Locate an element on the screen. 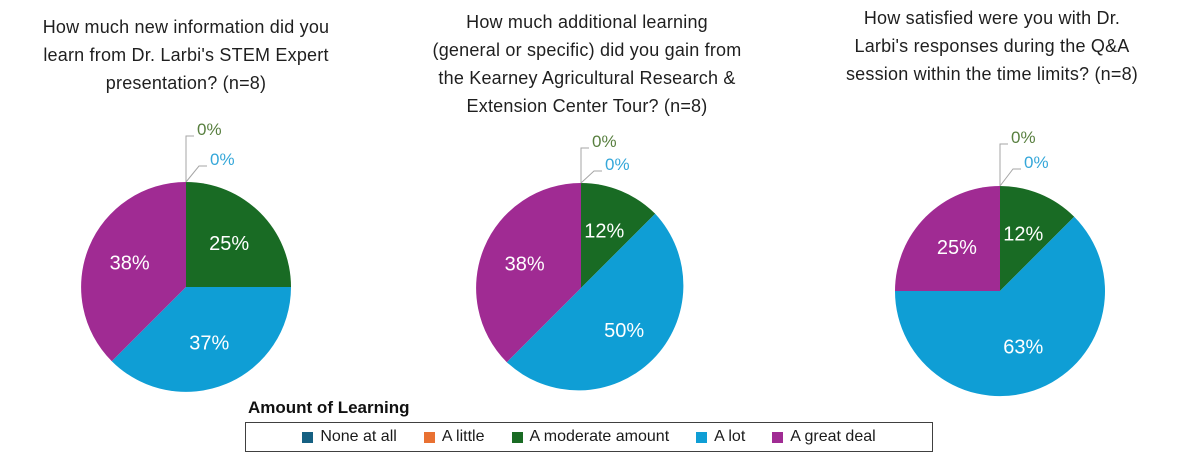 The image size is (1180, 467). pie2-slice-a-moderate-amount is located at coordinates (618, 235).